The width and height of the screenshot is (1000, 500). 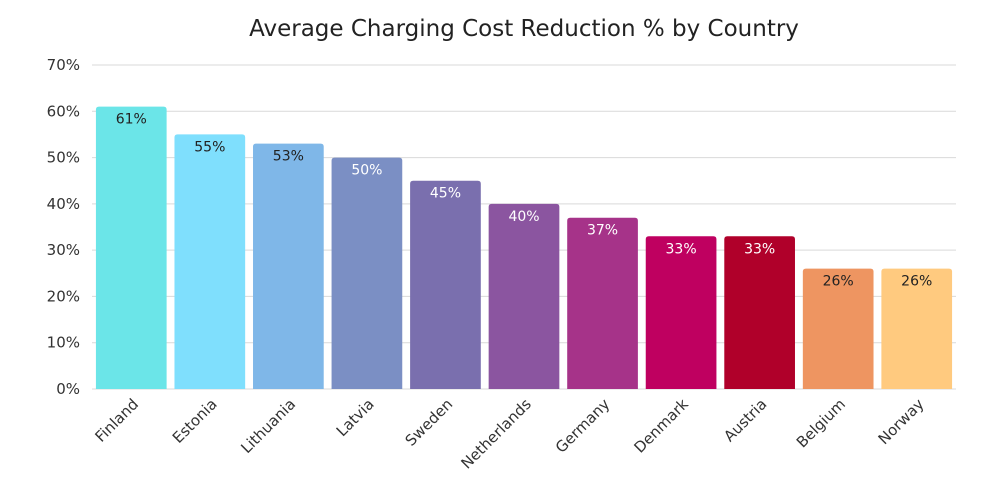 I want to click on y-tick-label: 10%, so click(x=63, y=343).